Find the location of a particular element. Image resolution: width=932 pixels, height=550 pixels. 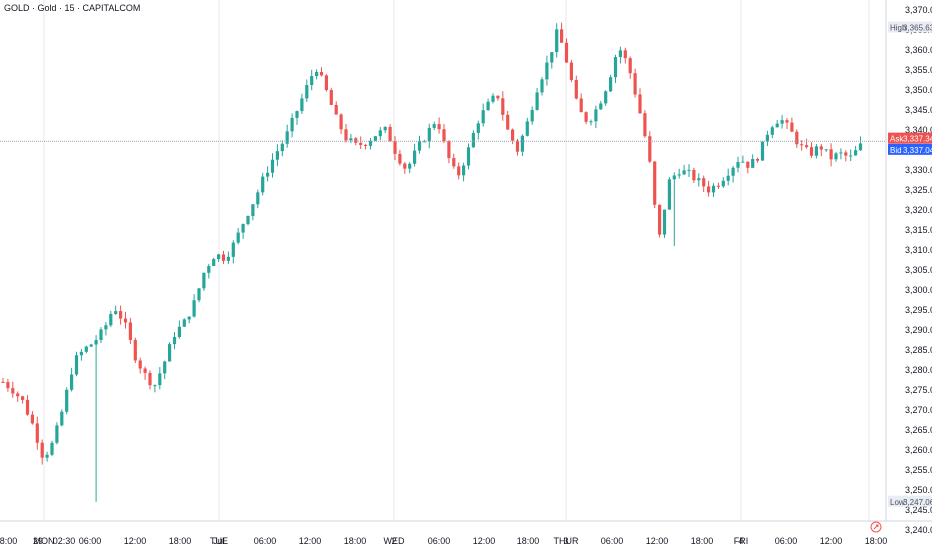

goto-realtime-button is located at coordinates (876, 527).